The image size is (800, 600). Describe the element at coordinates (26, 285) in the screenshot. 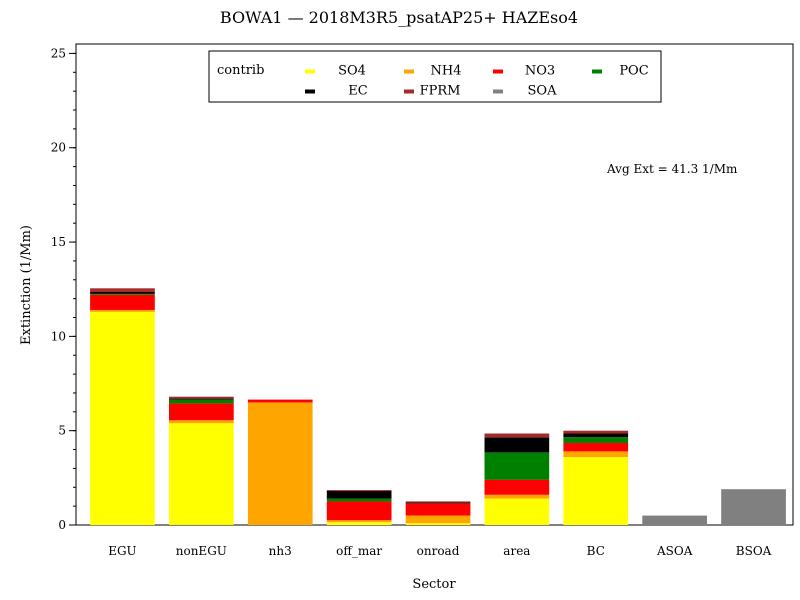

I see `y-axis-title: Extinction (1/Mm)` at that location.